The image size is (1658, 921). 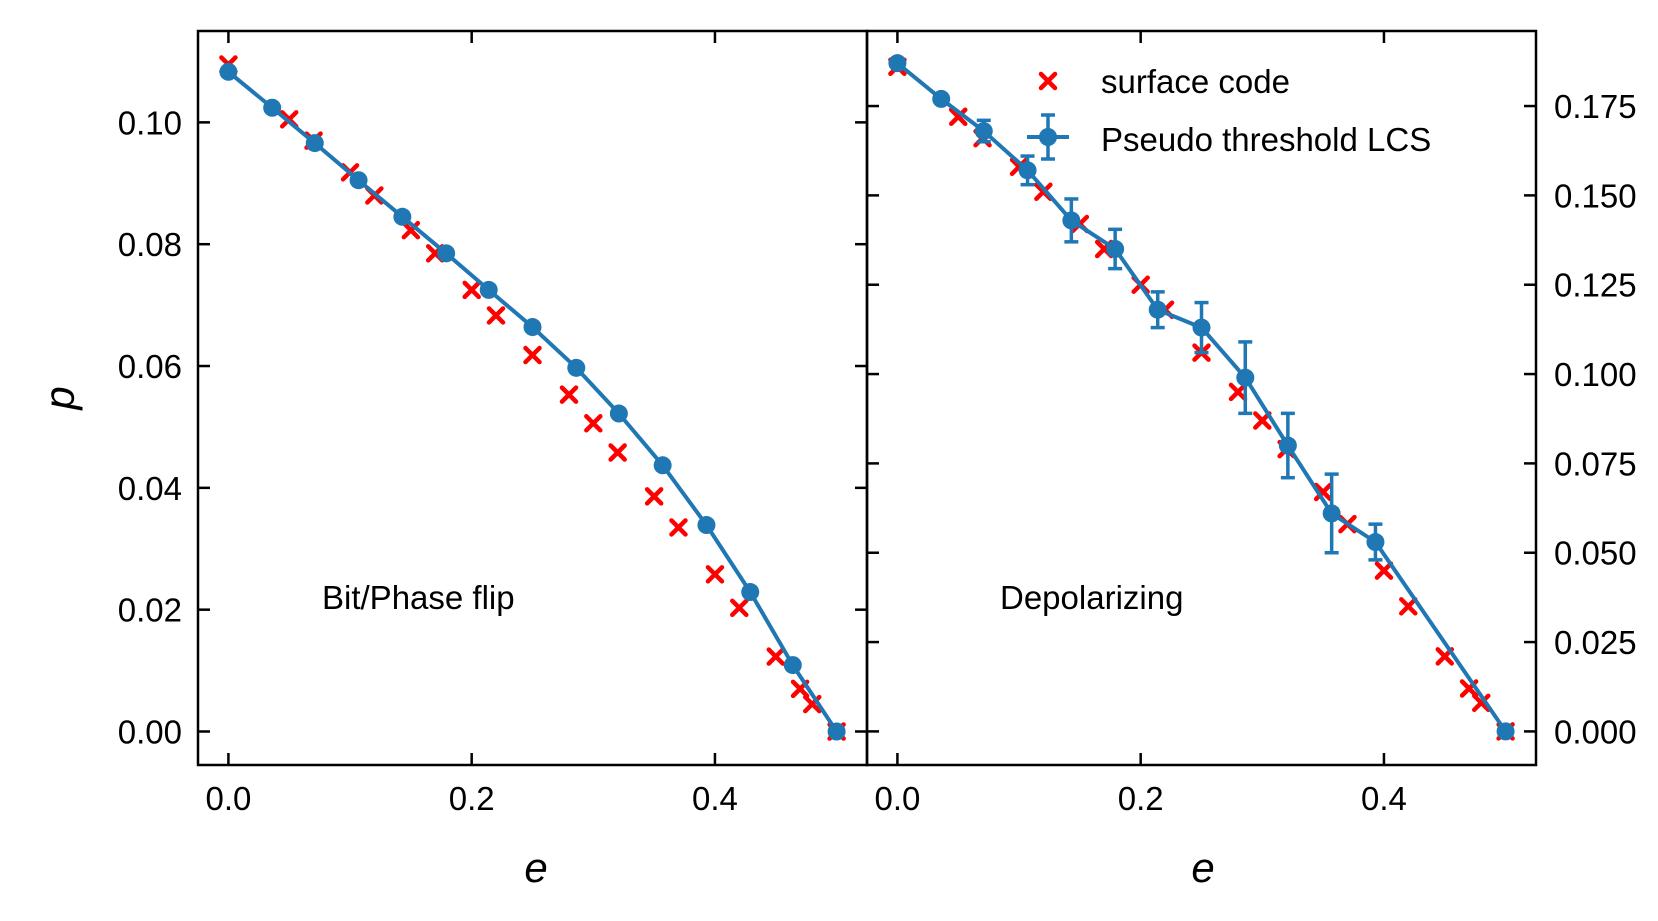 What do you see at coordinates (1141, 798) in the screenshot?
I see `right-xtick-label: 0.2` at bounding box center [1141, 798].